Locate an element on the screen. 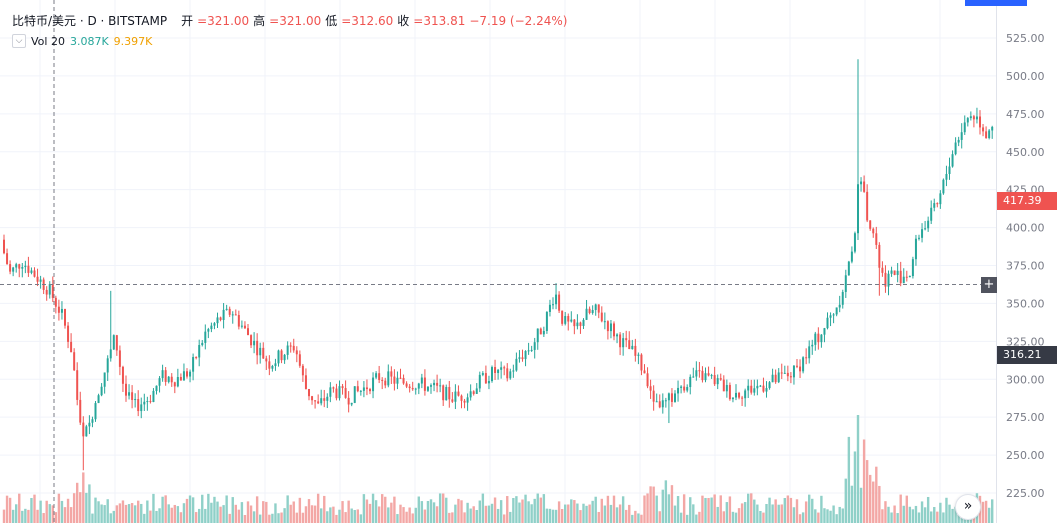 This screenshot has height=523, width=1059. chevron-down-icon: ⌵ is located at coordinates (19, 41).